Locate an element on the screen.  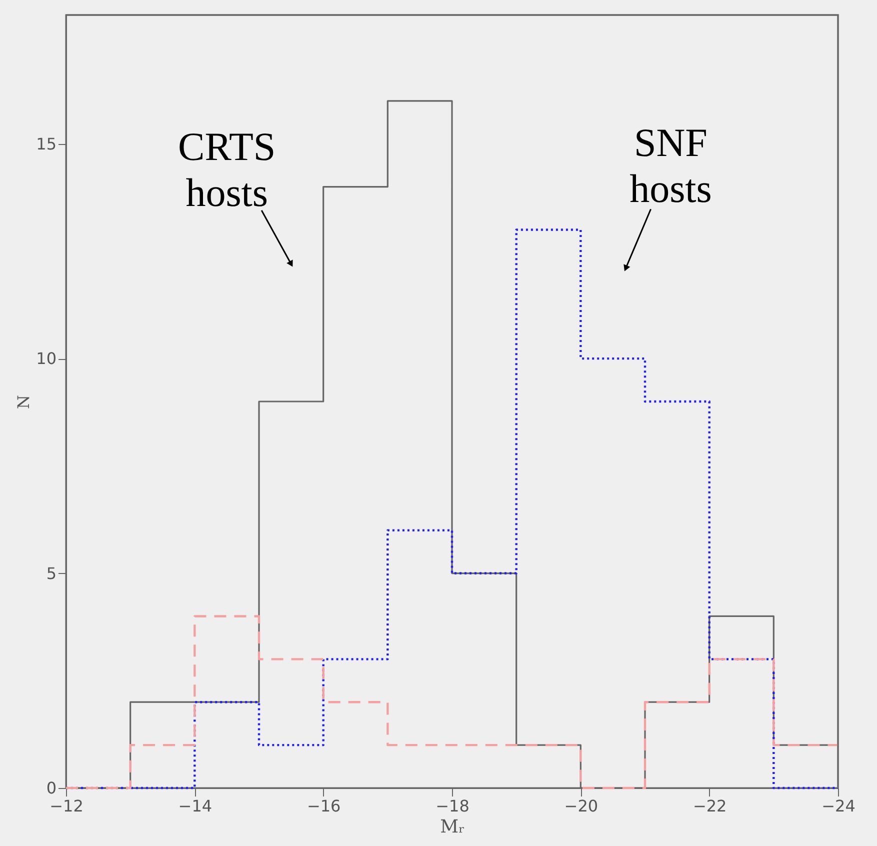
y-tick-label: 15 is located at coordinates (46, 144).